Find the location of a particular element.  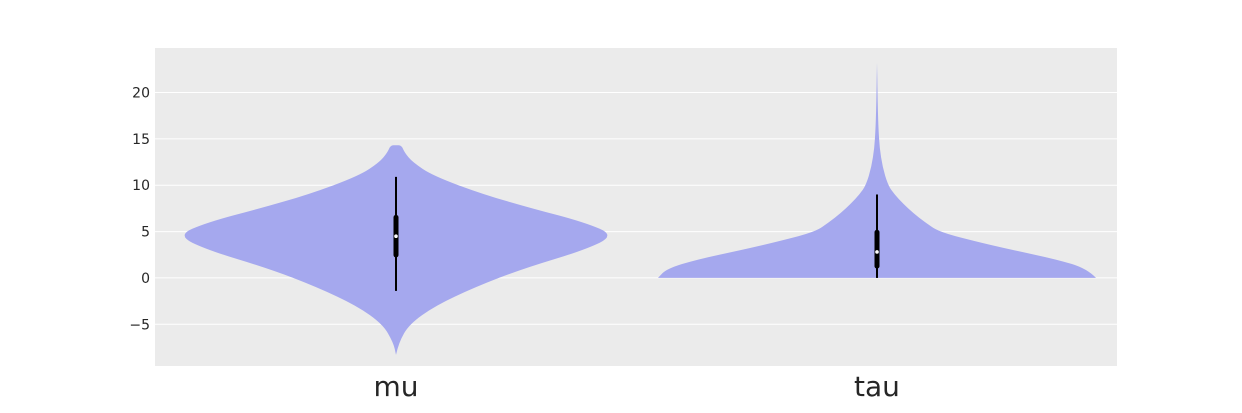

category-label-mu: mu is located at coordinates (395, 386).